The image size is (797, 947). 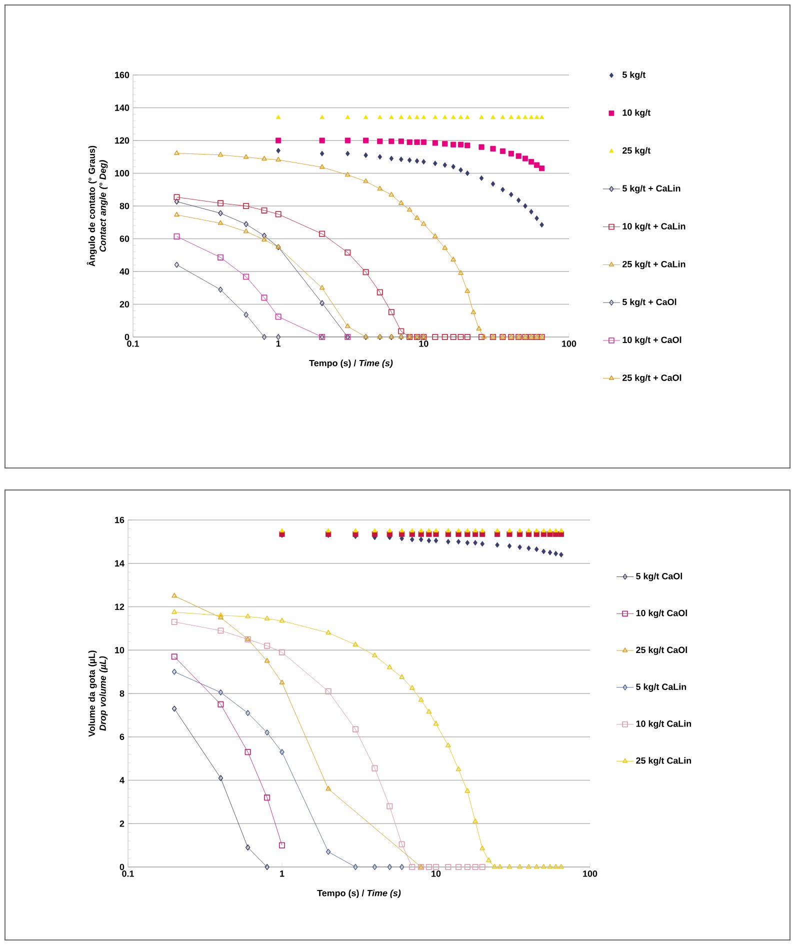 What do you see at coordinates (634, 75) in the screenshot?
I see `legend-label: 5 kg/t` at bounding box center [634, 75].